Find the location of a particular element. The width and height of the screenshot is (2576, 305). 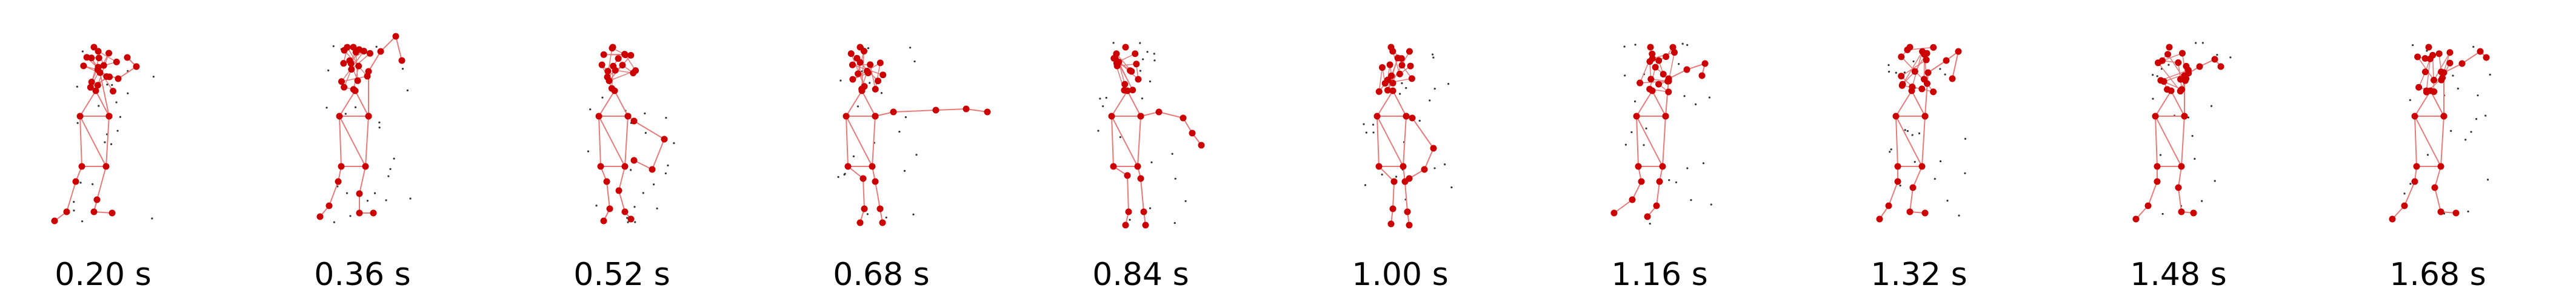

frame-label-7: 1.16 s is located at coordinates (1659, 274).